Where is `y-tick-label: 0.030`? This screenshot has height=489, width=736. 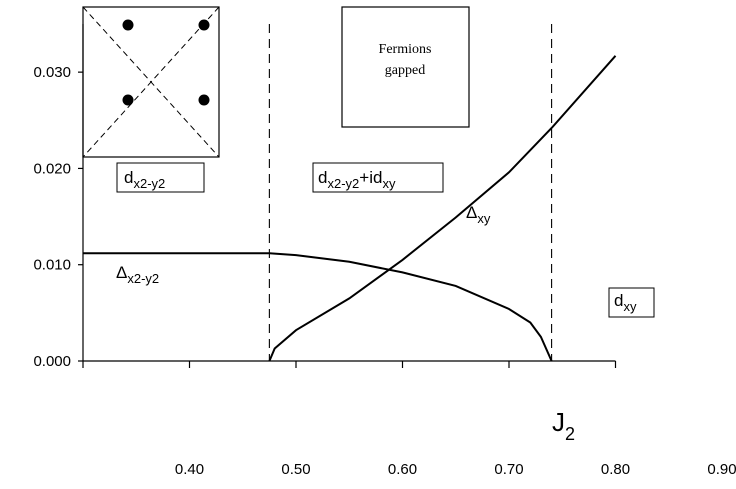
y-tick-label: 0.030 is located at coordinates (52, 72).